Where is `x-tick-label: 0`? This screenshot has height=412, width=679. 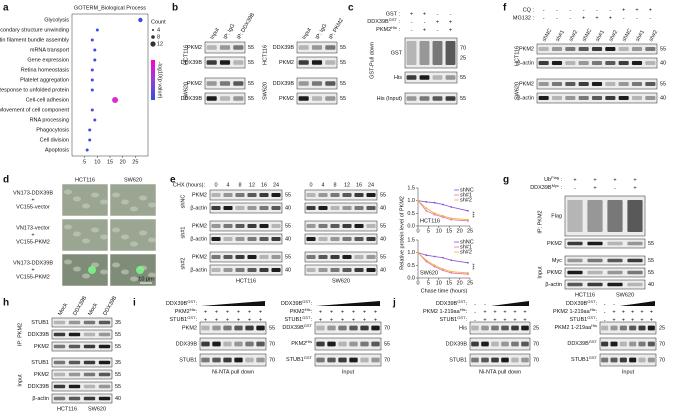
x-tick-label: 0 is located at coordinates (417, 231).